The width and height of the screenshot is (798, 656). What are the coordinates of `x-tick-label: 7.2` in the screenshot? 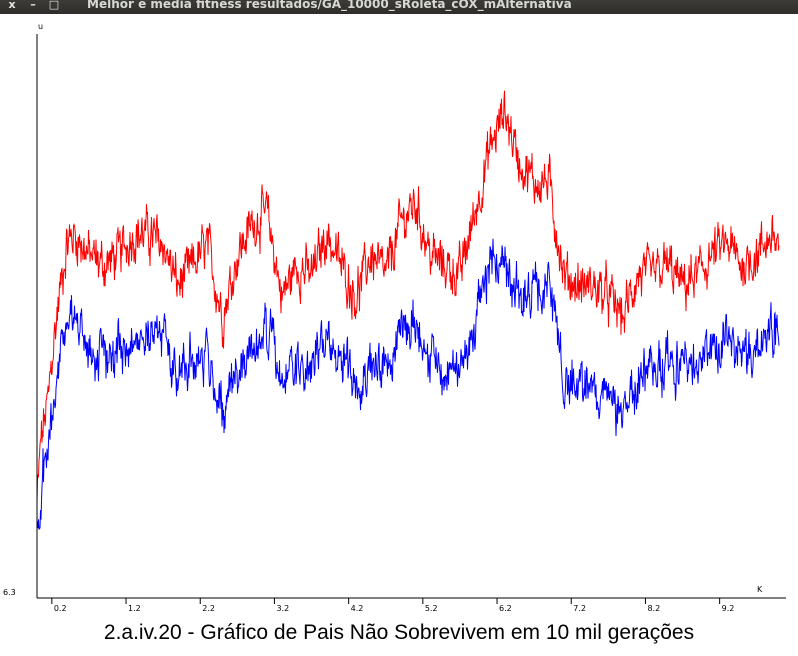 It's located at (579, 608).